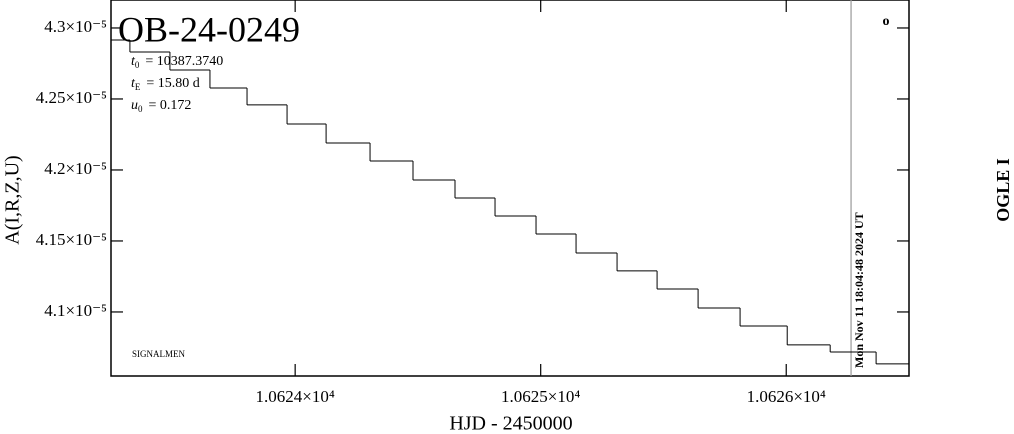  Describe the element at coordinates (71, 97) in the screenshot. I see `y-tick-label: 4.25×10⁻⁵` at that location.